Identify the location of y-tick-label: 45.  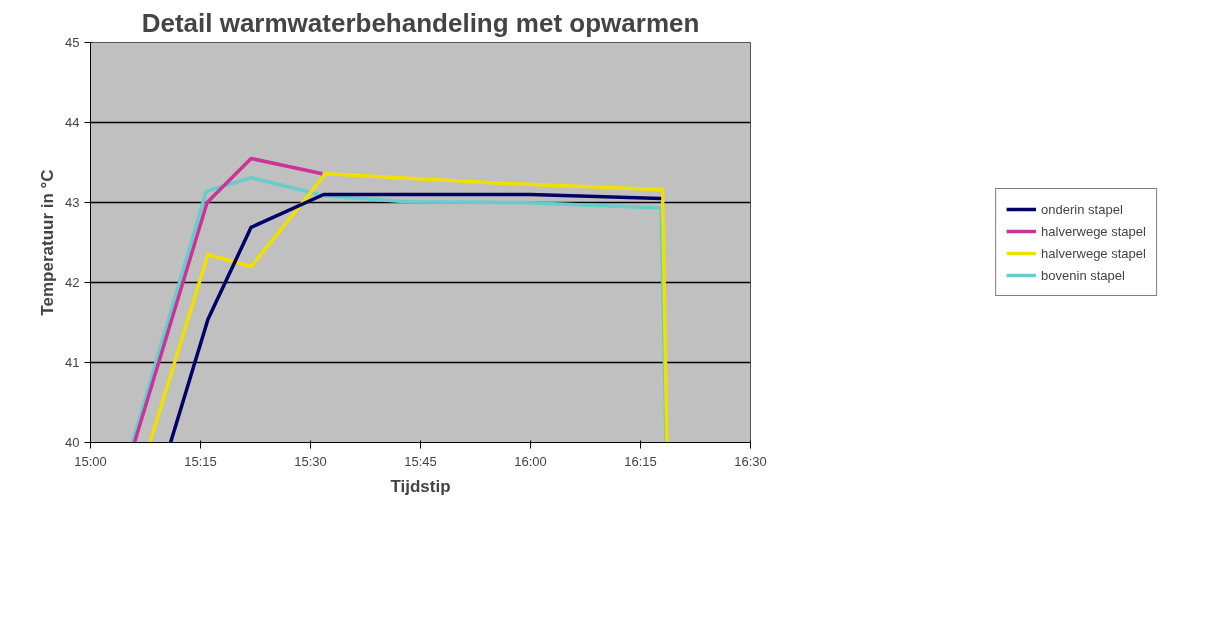
(72, 42).